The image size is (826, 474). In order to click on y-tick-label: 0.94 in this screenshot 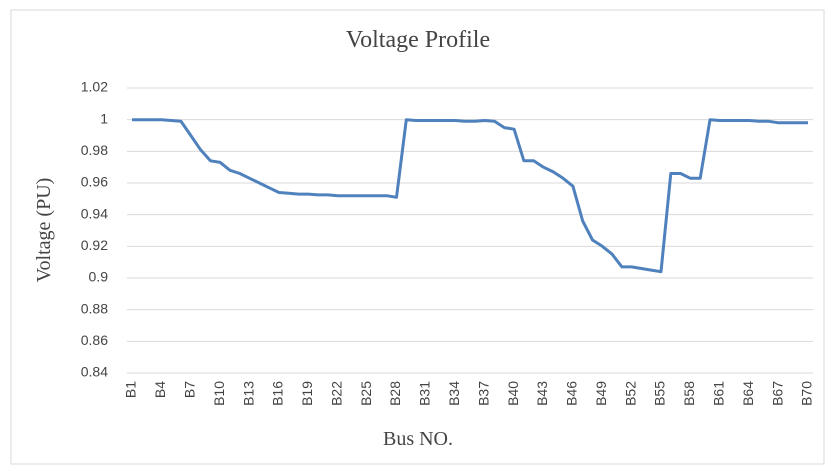, I will do `click(94, 213)`.